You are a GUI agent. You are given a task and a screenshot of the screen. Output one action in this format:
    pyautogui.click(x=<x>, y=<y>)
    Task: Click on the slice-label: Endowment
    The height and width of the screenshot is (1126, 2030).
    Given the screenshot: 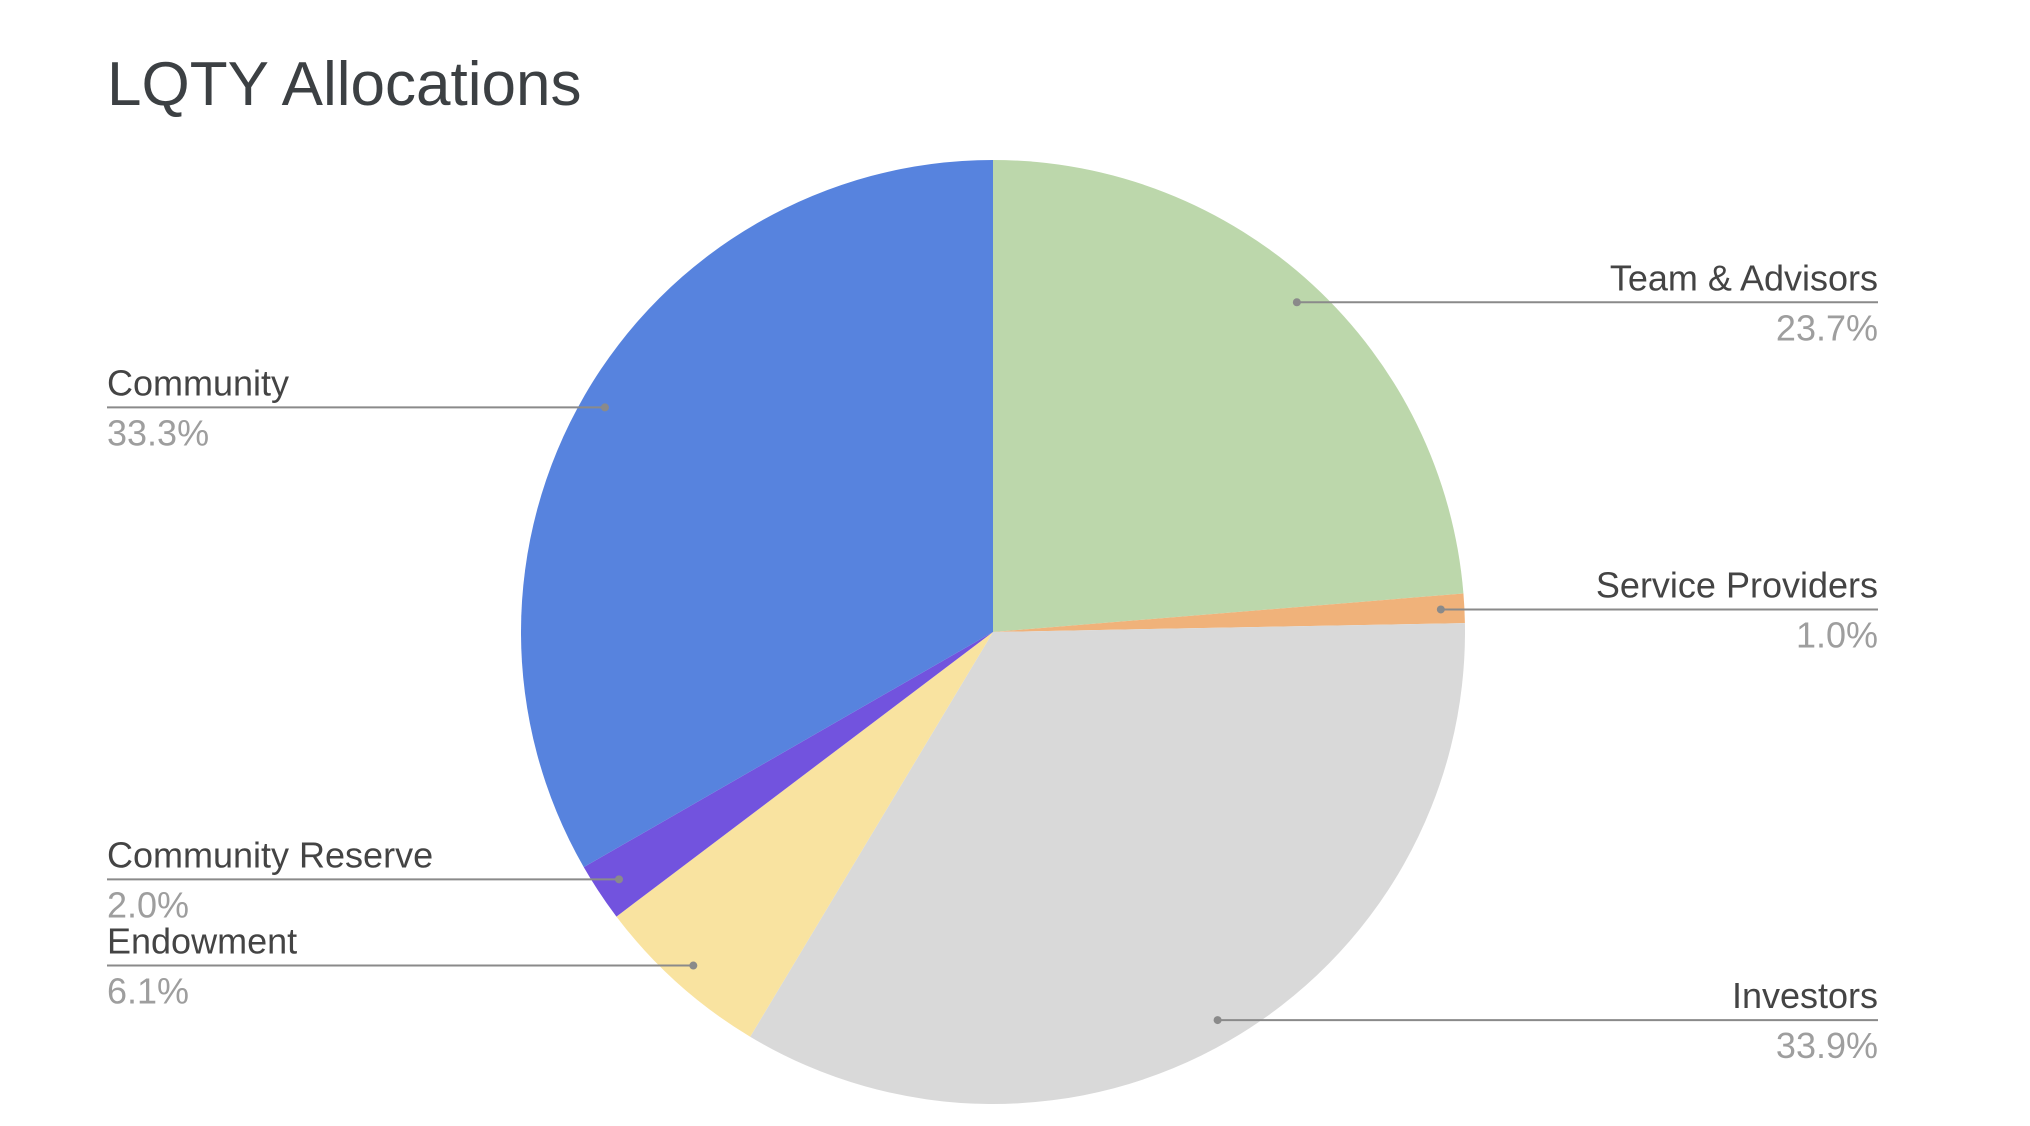 What is the action you would take?
    pyautogui.click(x=202, y=941)
    